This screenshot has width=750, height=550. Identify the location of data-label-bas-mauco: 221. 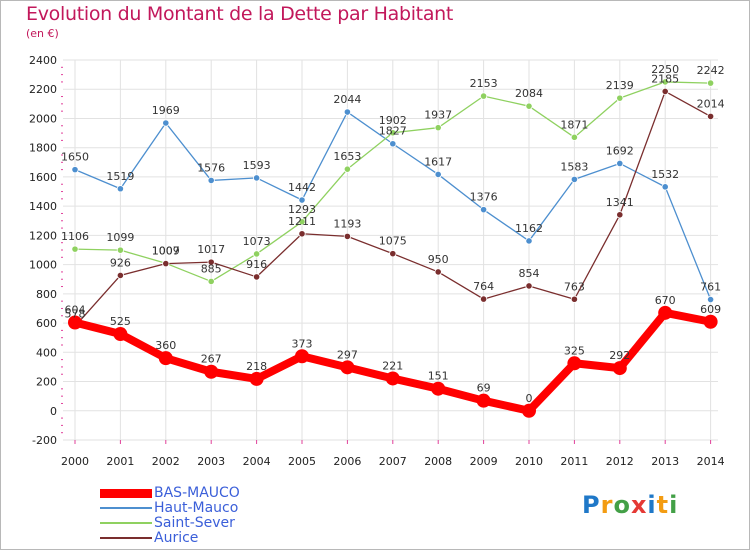
(392, 365).